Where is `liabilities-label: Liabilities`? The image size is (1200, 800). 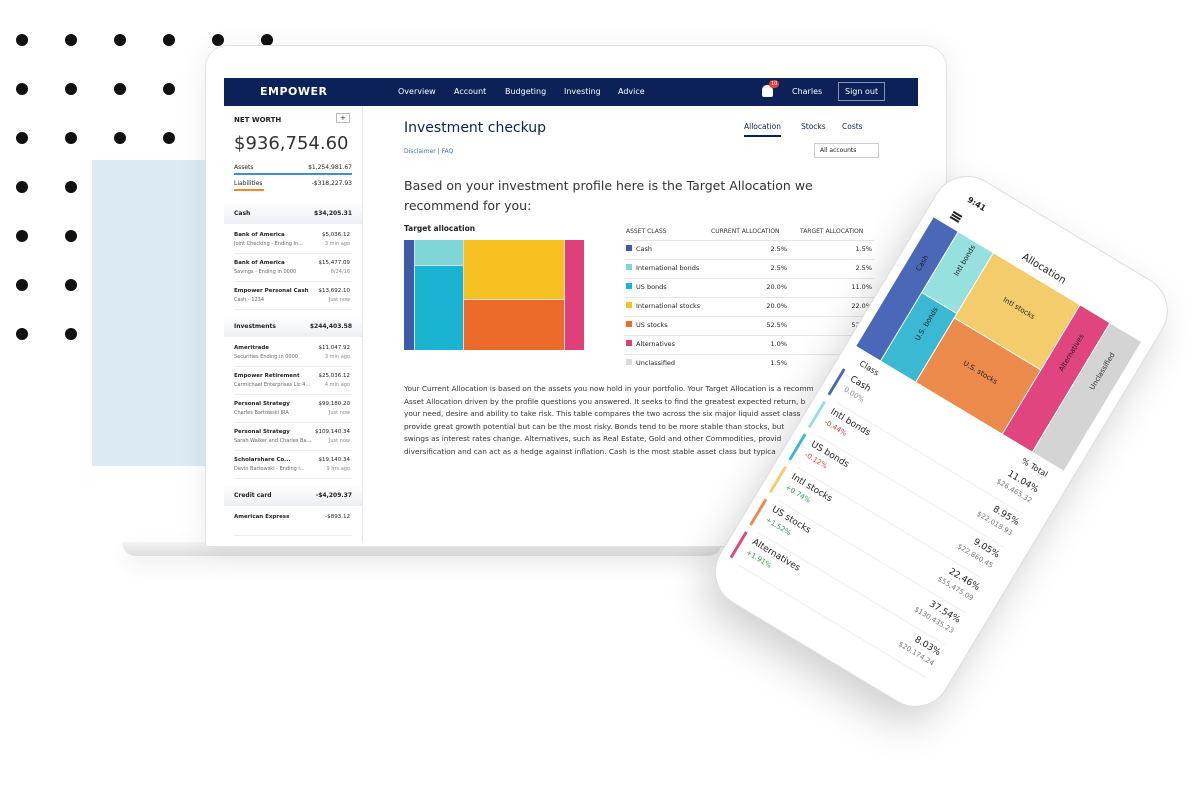 liabilities-label: Liabilities is located at coordinates (248, 183).